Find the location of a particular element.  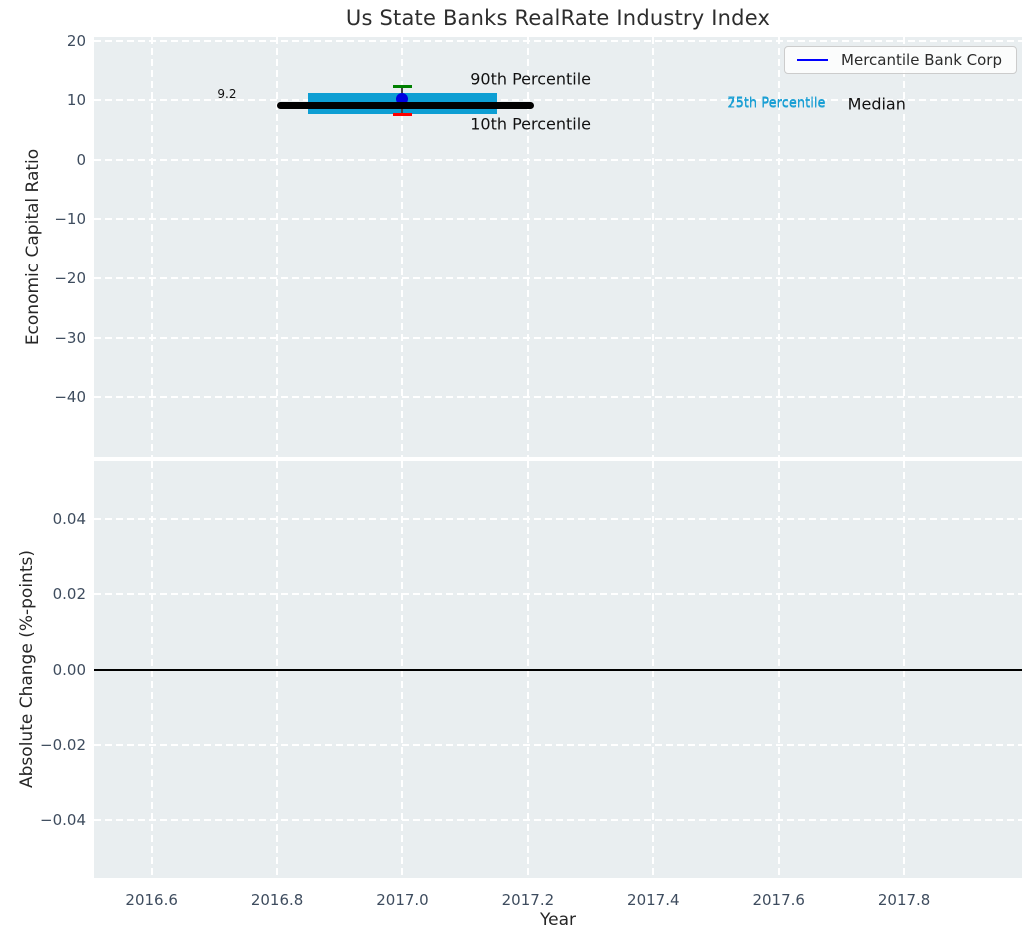

y-tick-label: −40 is located at coordinates (70, 397).